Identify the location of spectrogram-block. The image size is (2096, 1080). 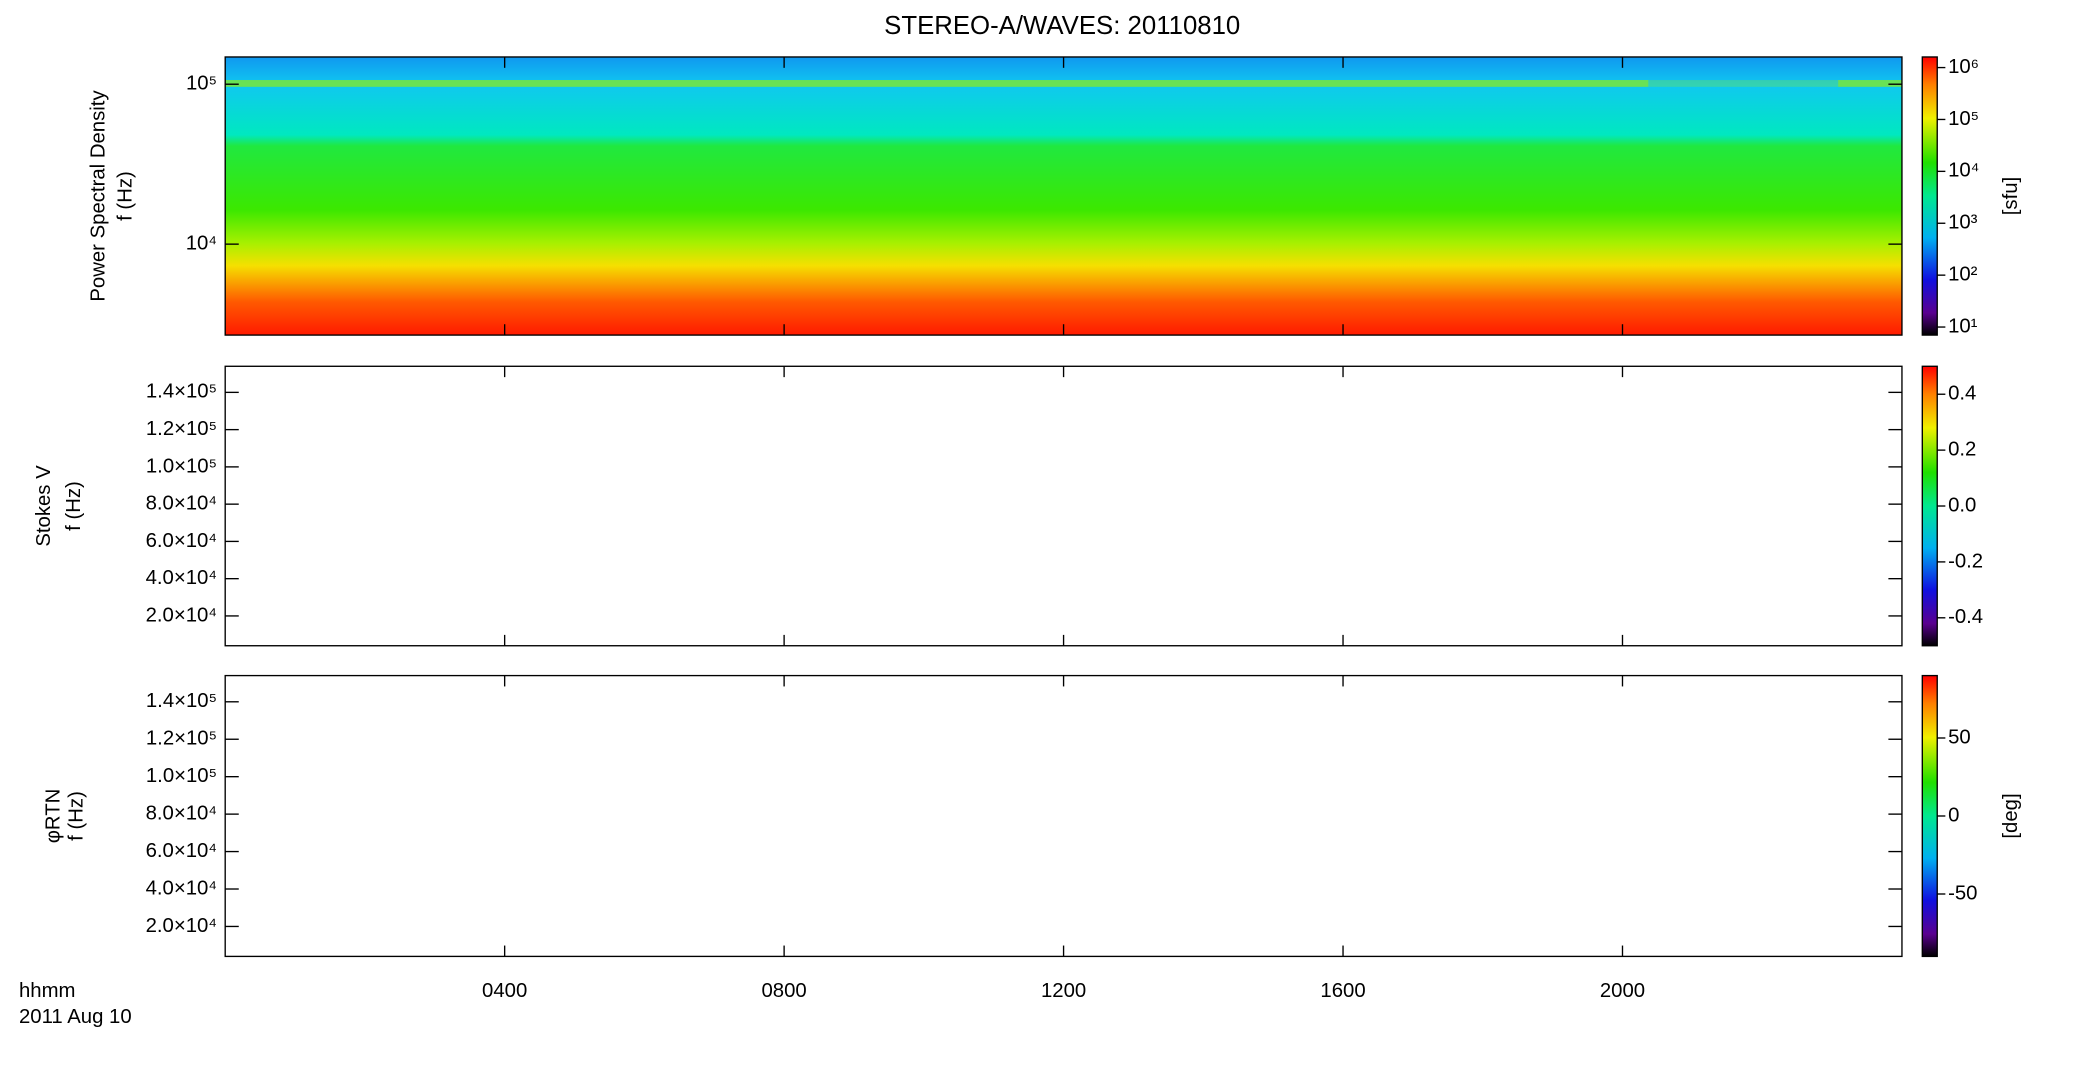
(1743, 196).